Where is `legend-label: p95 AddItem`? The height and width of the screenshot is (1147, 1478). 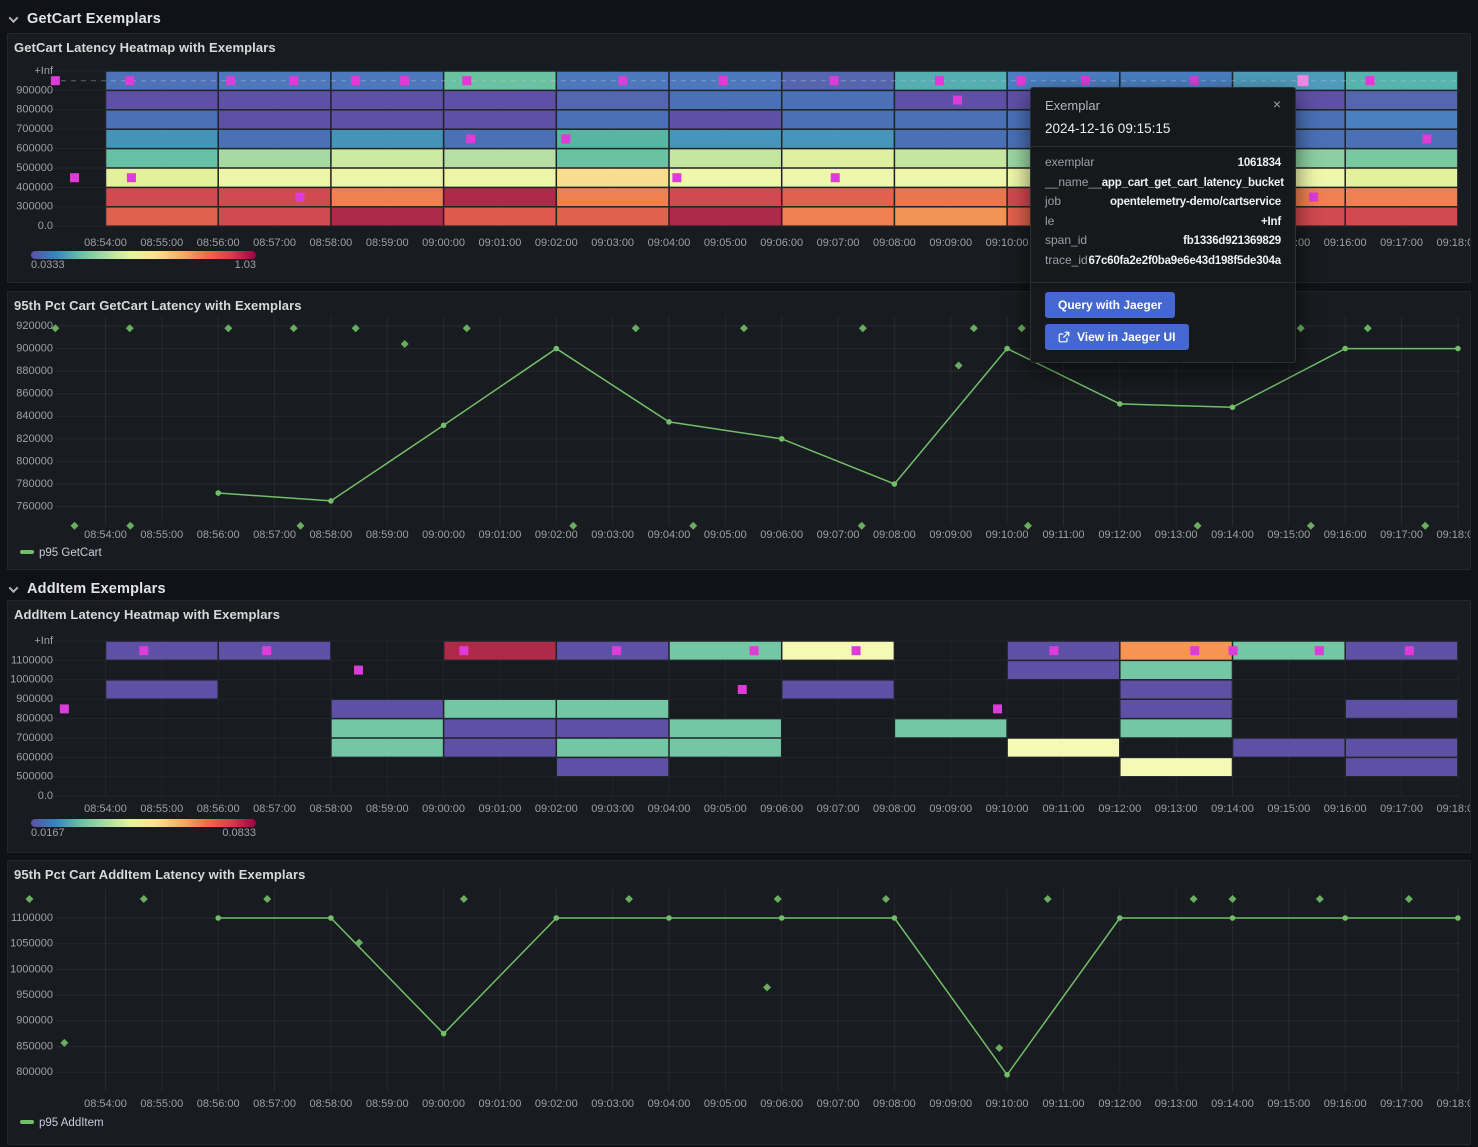 legend-label: p95 AddItem is located at coordinates (71, 1123).